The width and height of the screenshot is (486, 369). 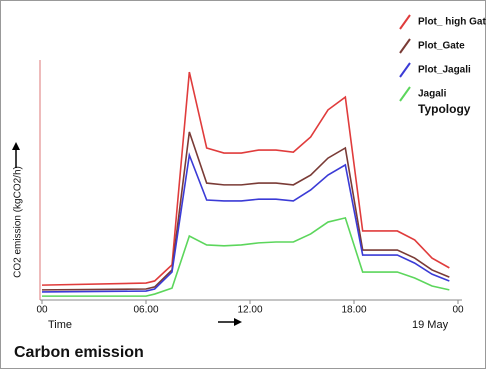 I want to click on chart-title: Carbon emission, so click(x=79, y=352).